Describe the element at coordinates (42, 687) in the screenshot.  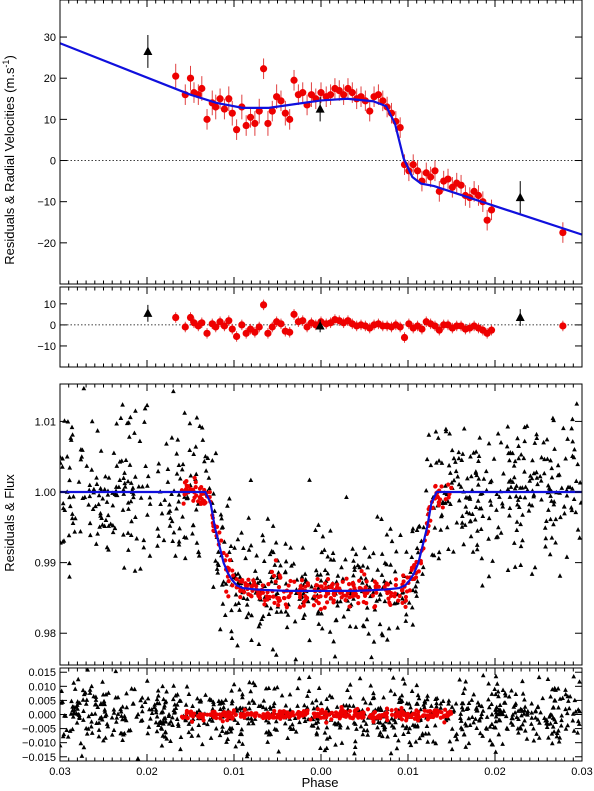
I see `flux_residuals-ytick-label: 0.010` at that location.